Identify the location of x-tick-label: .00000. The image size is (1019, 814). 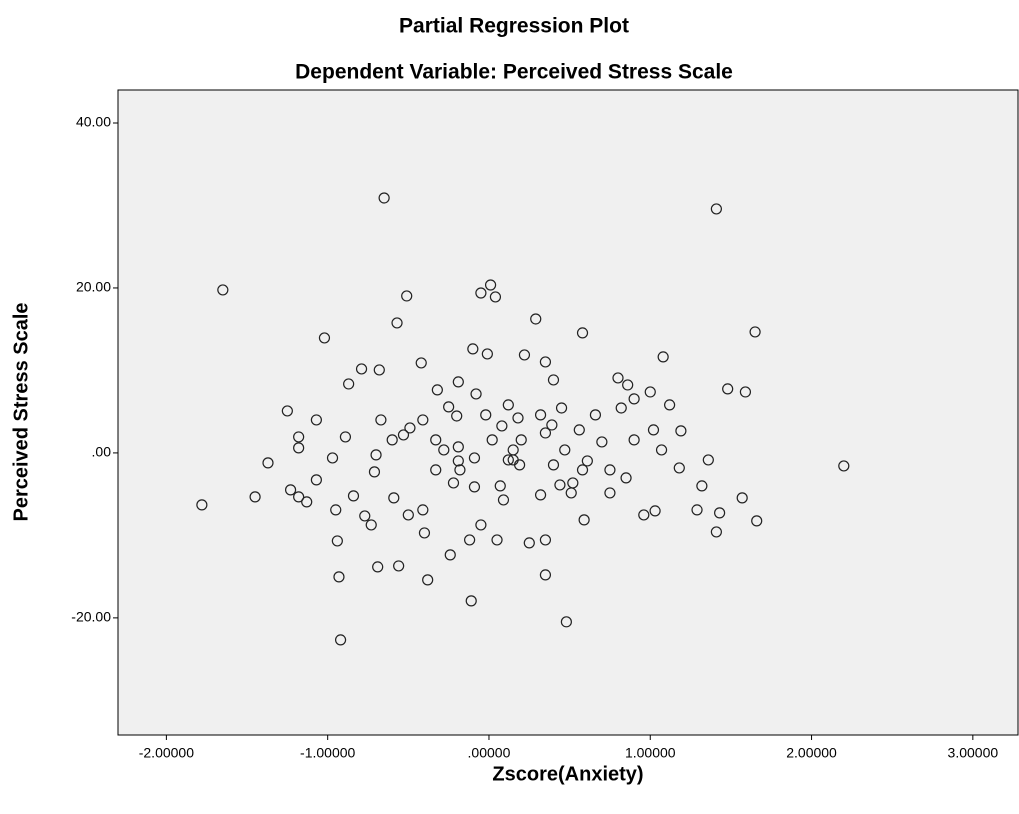
(489, 753).